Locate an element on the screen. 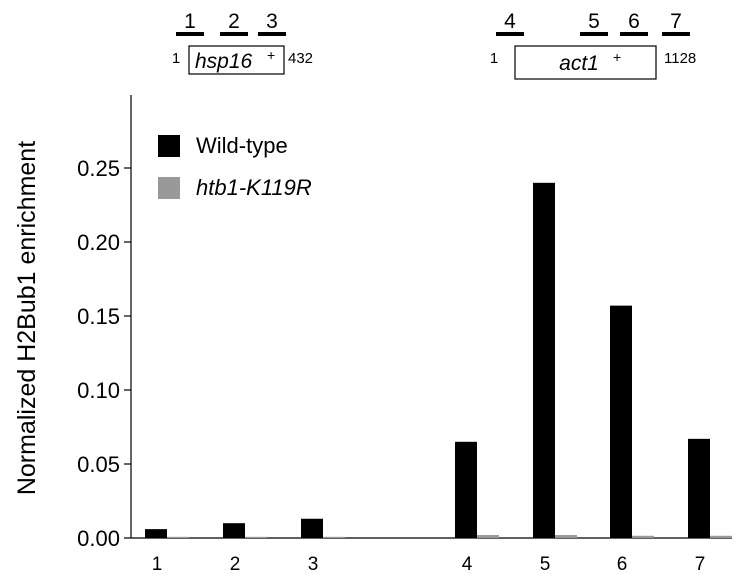 Image resolution: width=737 pixels, height=580 pixels. region-label-4: 4 is located at coordinates (510, 21).